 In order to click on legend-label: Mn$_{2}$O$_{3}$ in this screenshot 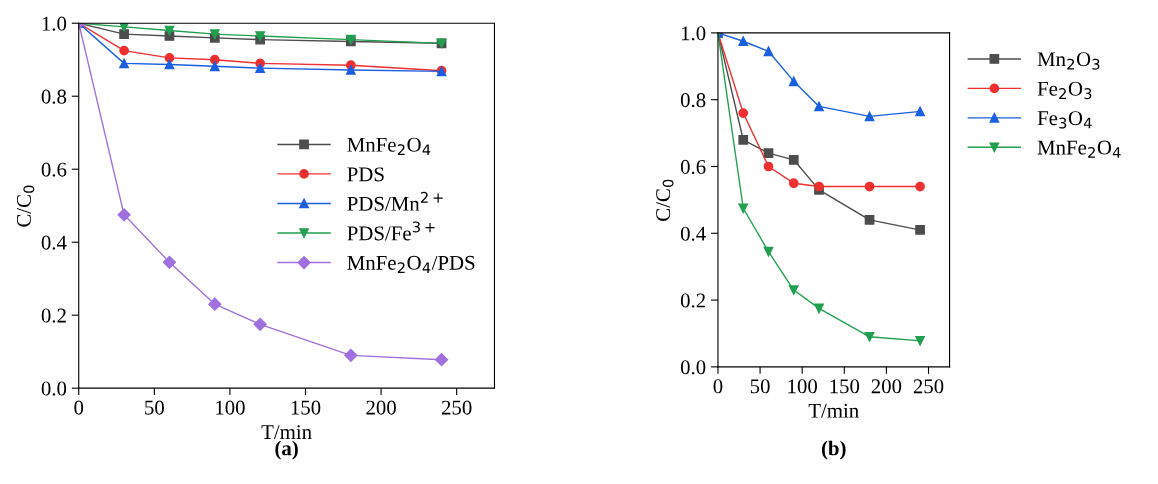, I will do `click(1068, 61)`.